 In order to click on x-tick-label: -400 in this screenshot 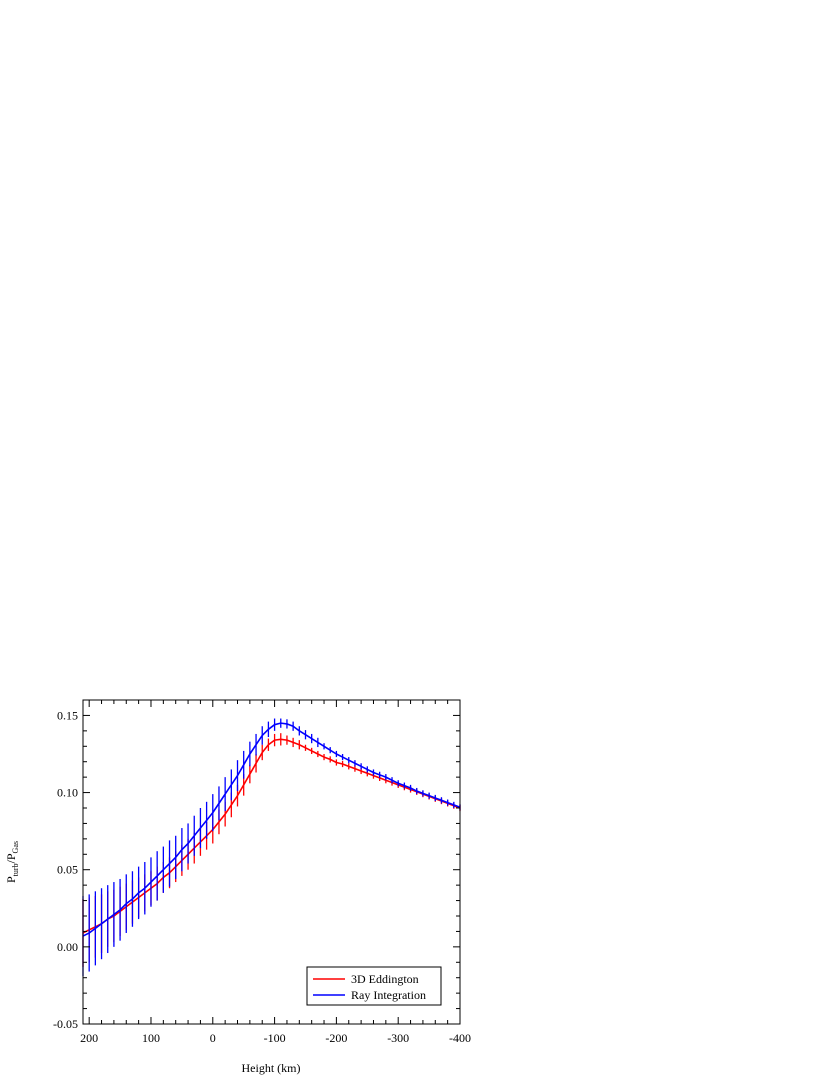, I will do `click(460, 1038)`.